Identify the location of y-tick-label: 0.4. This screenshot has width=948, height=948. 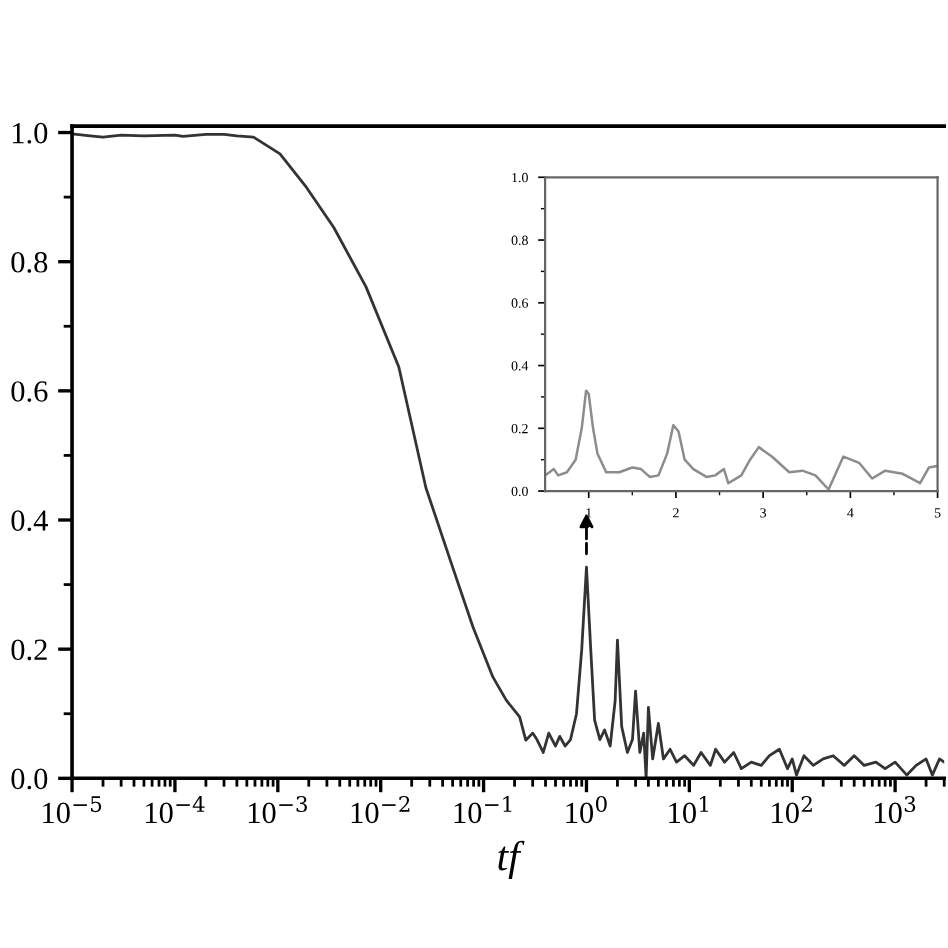
(29, 521).